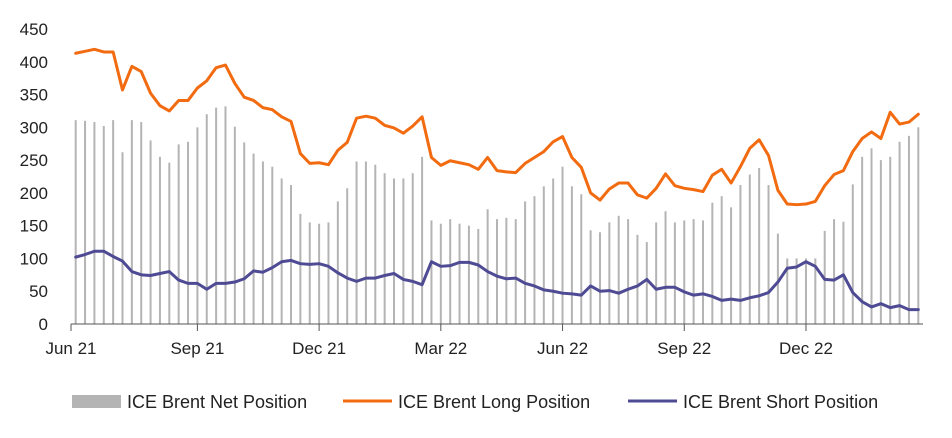 The height and width of the screenshot is (438, 952). Describe the element at coordinates (34, 160) in the screenshot. I see `y-tick-label: 250` at that location.